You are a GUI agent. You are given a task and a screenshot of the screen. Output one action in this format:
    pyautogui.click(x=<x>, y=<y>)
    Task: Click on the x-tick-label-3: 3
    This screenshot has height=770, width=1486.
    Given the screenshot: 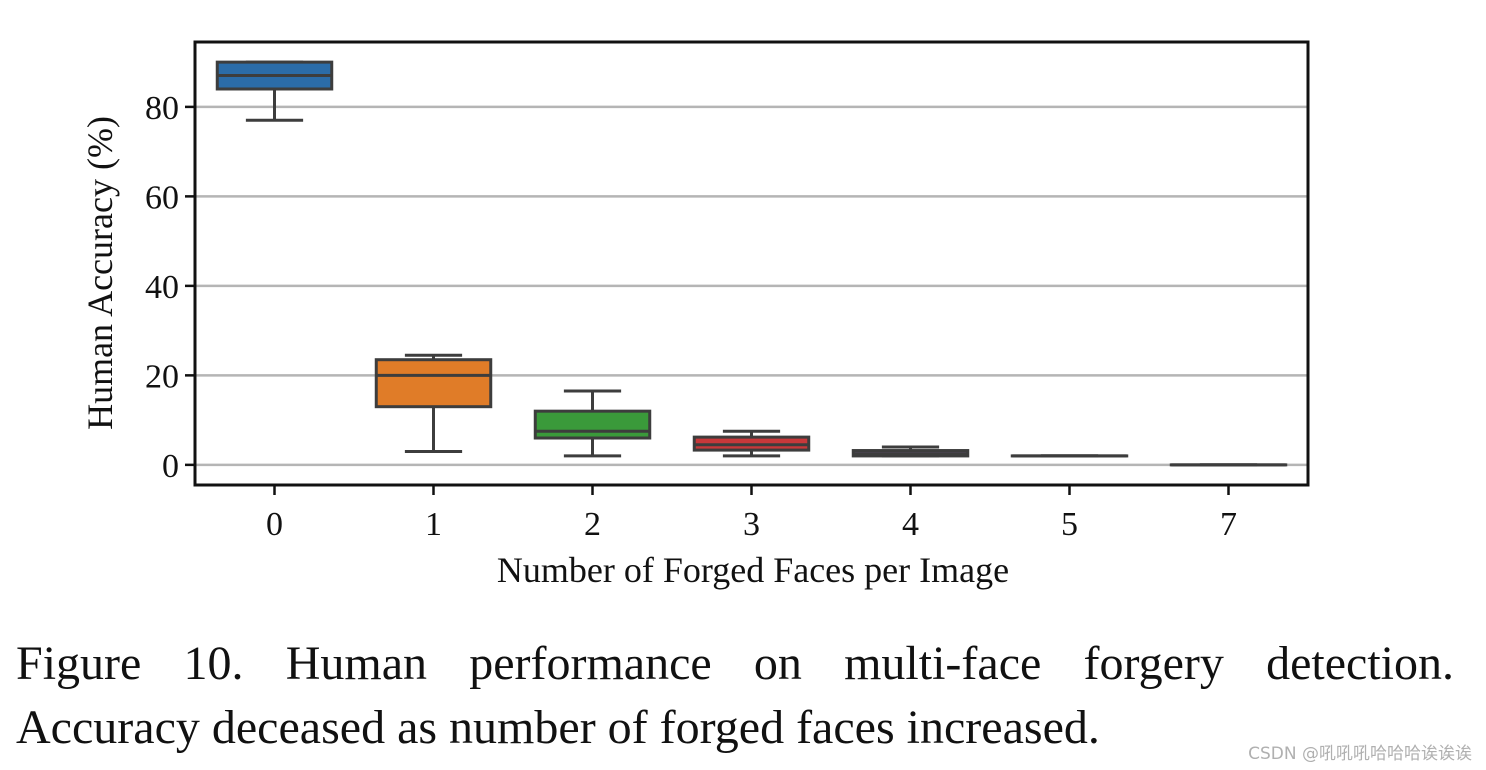 What is the action you would take?
    pyautogui.click(x=751, y=524)
    